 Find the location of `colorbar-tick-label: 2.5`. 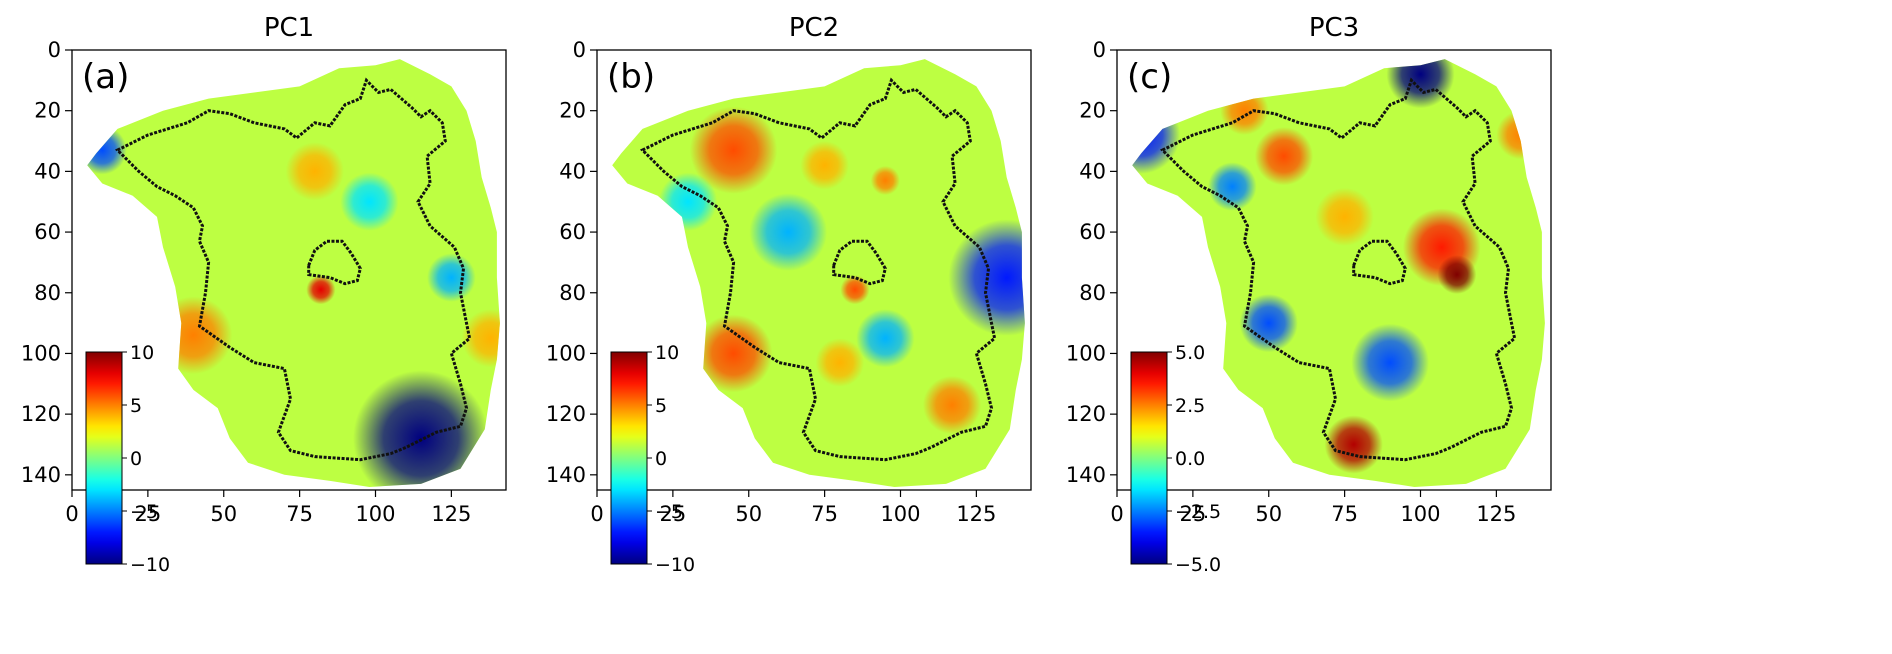

colorbar-tick-label: 2.5 is located at coordinates (1190, 406).